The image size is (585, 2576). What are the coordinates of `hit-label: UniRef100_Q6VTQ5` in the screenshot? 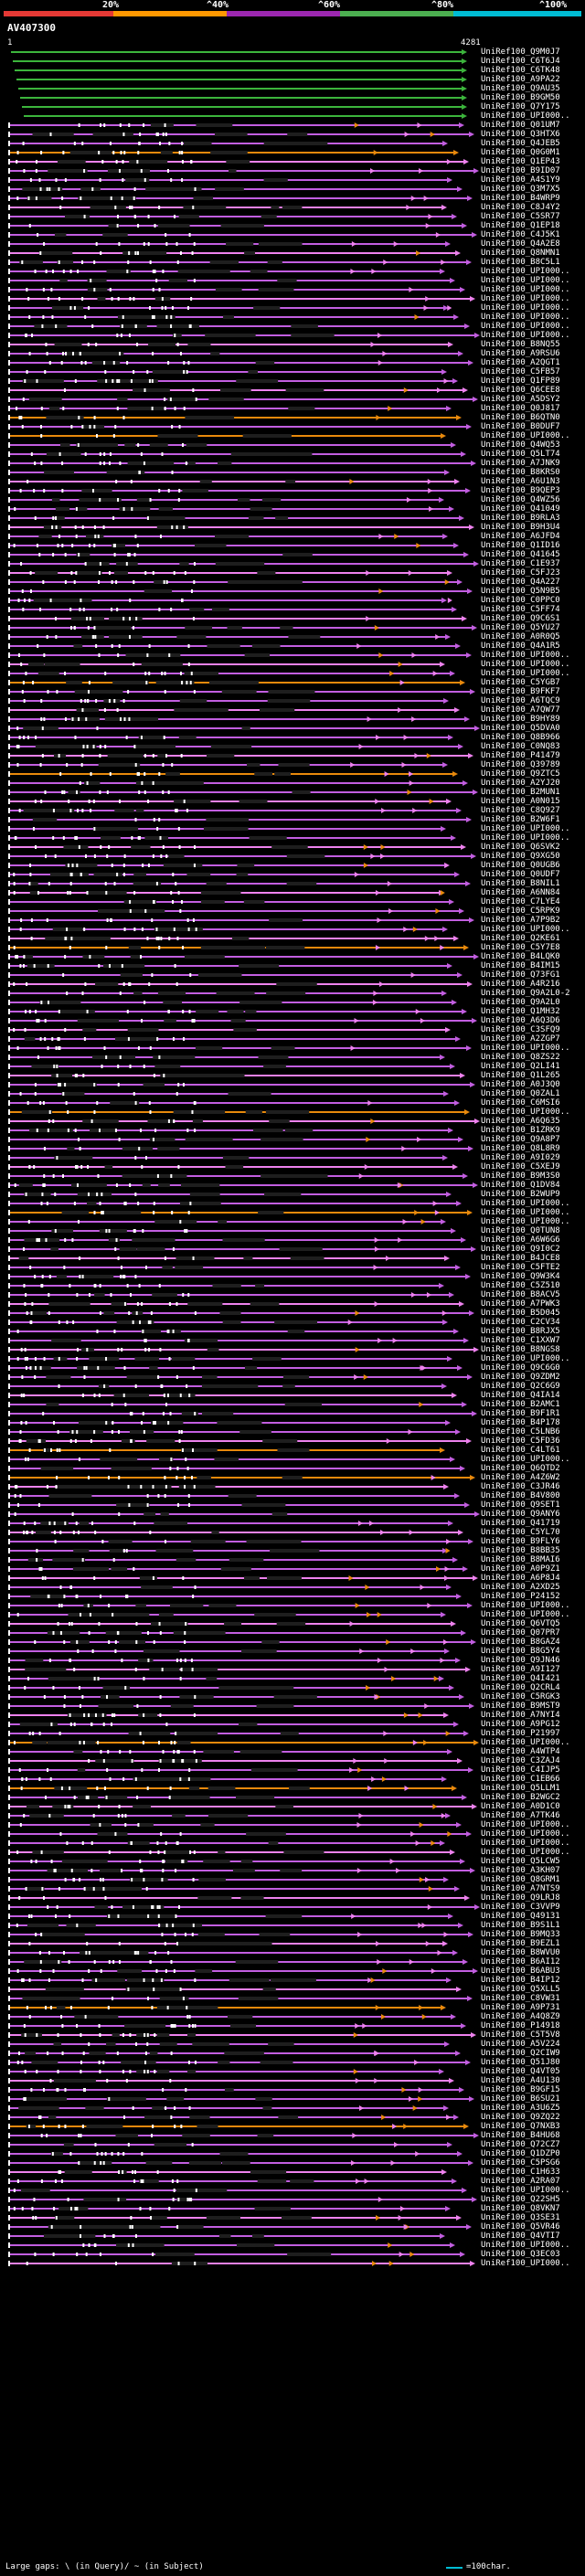 It's located at (520, 1623).